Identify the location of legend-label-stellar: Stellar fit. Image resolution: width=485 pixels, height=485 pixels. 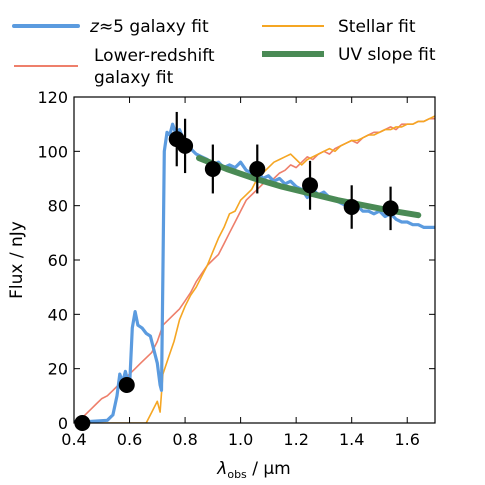
(377, 27).